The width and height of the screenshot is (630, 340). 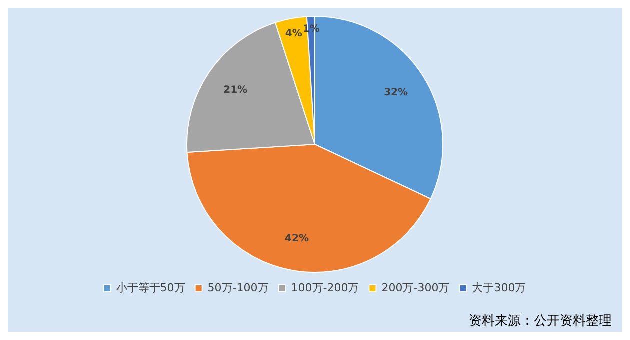 I want to click on data-label: 32%, so click(x=396, y=93).